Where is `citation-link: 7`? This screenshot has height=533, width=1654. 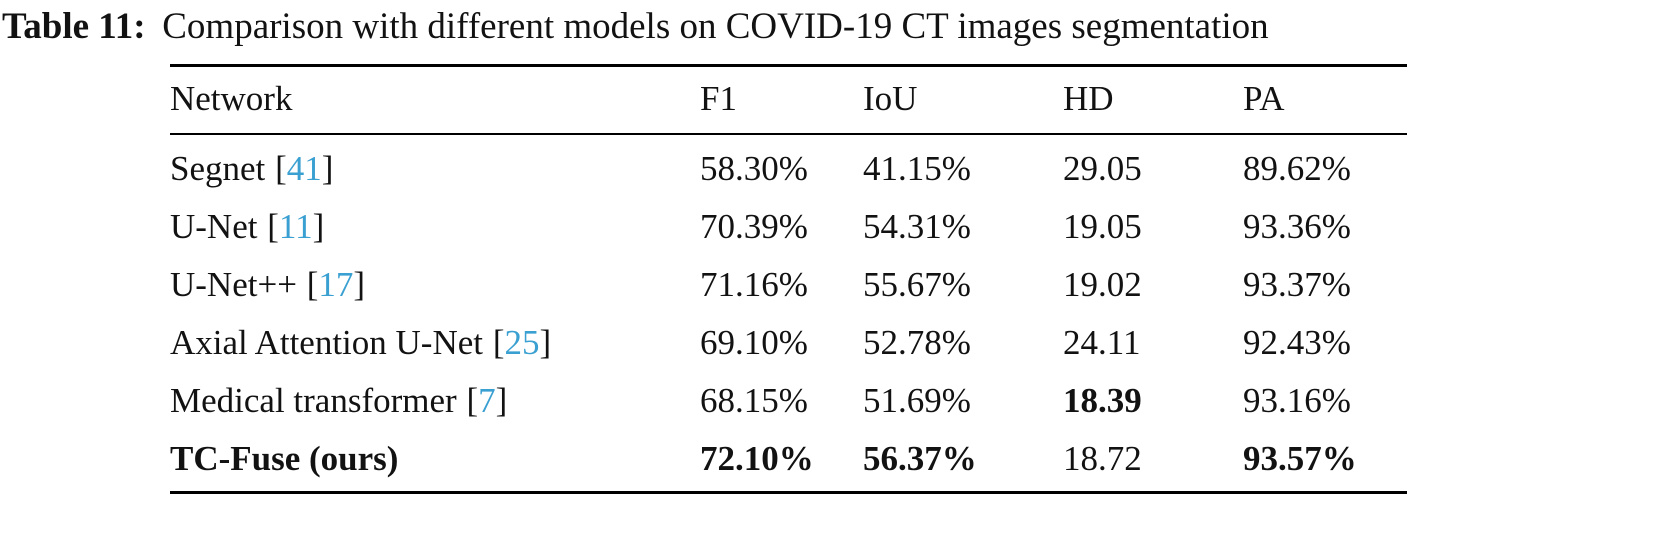
citation-link: 7 is located at coordinates (487, 401).